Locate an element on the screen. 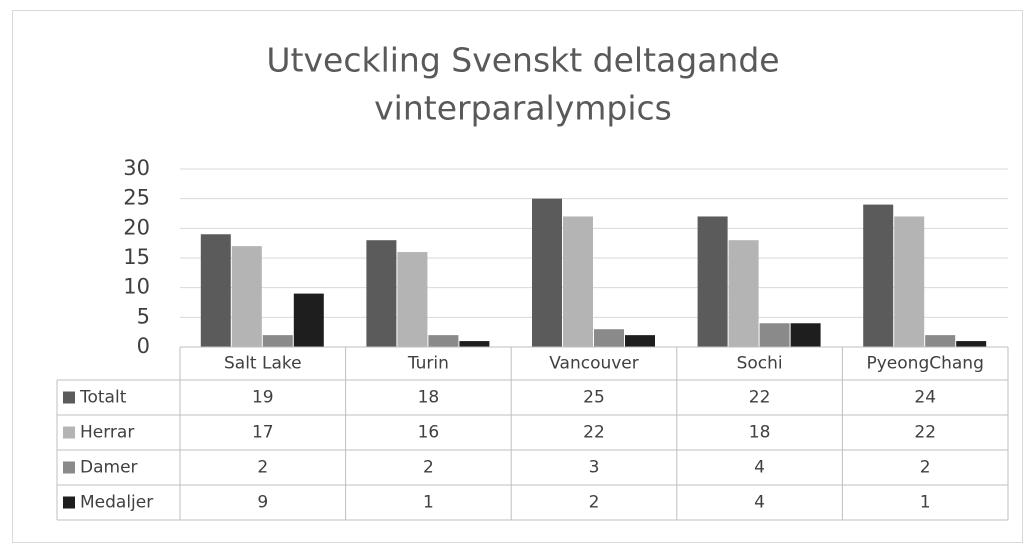 The height and width of the screenshot is (543, 1023). x-tick-label: PyeongChang is located at coordinates (925, 364).